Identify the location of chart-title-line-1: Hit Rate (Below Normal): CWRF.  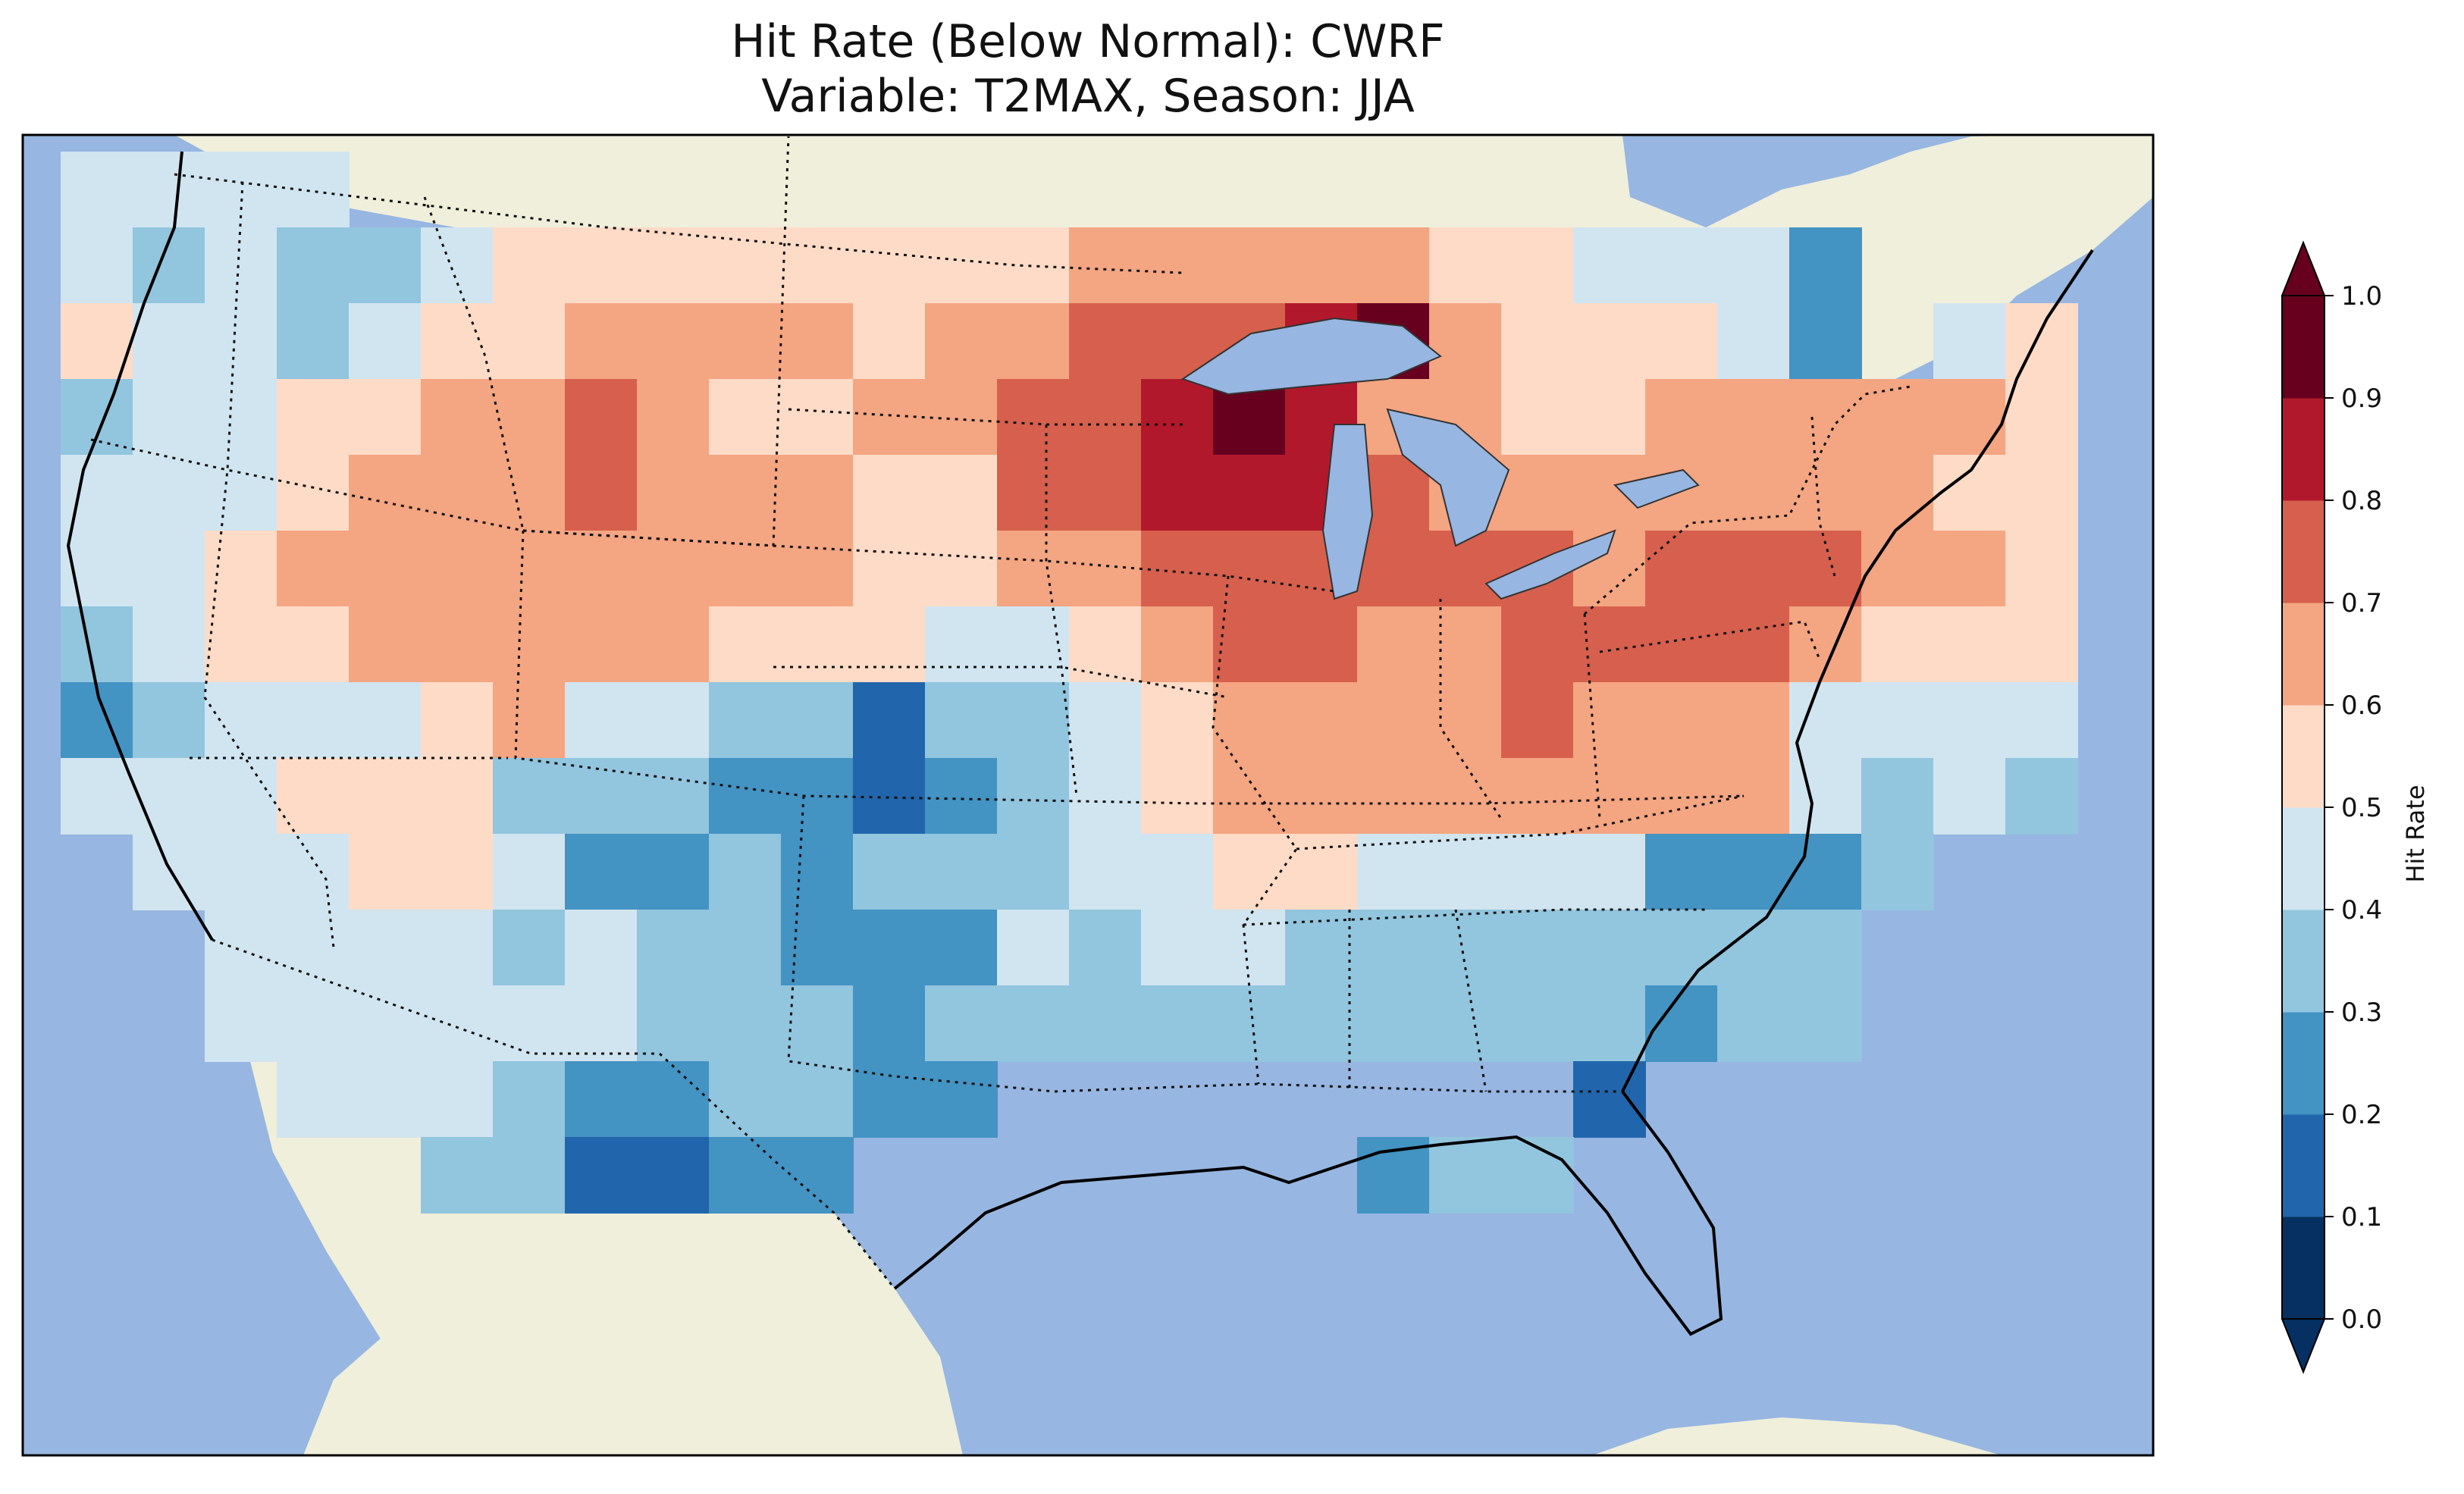
(1088, 41).